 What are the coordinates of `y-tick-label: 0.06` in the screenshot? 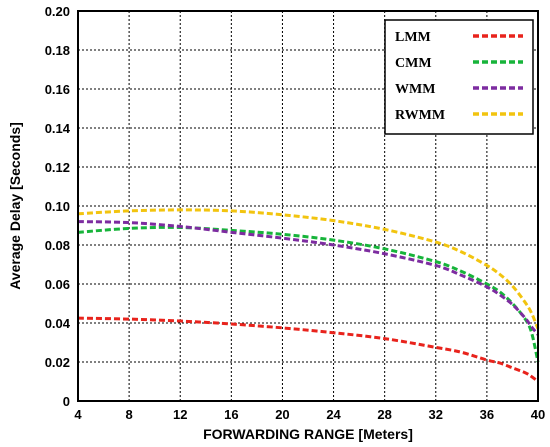 It's located at (57, 284).